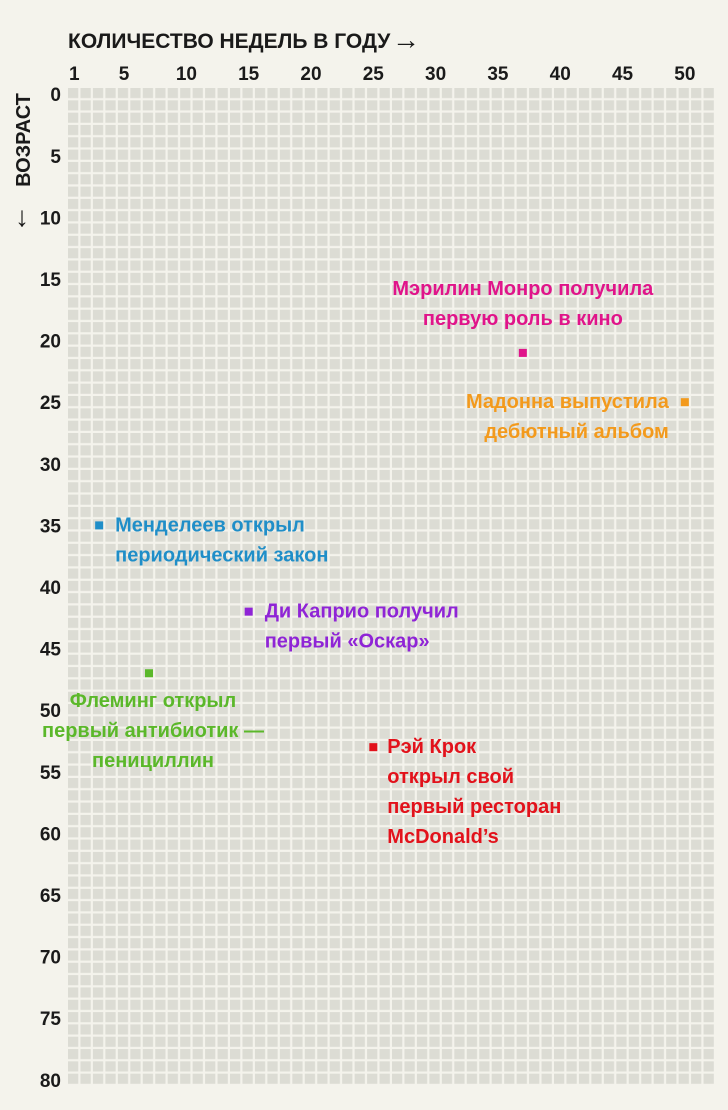 The width and height of the screenshot is (728, 1110). I want to click on event-label-line: дебютный альбом, so click(576, 432).